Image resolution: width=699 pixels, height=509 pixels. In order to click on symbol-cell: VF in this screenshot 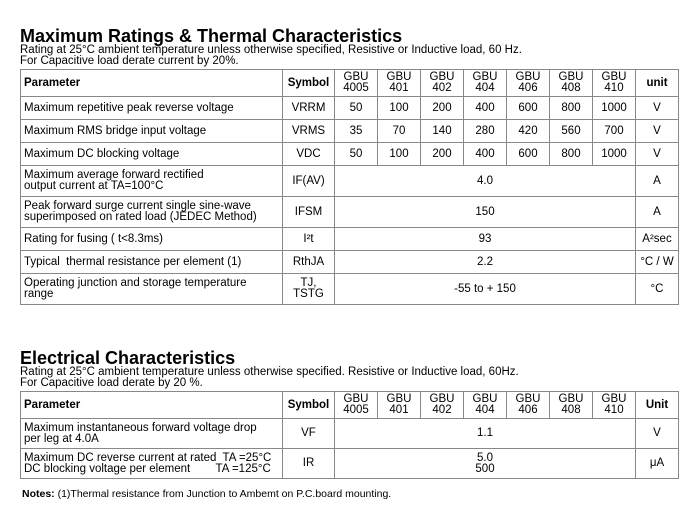, I will do `click(308, 433)`.